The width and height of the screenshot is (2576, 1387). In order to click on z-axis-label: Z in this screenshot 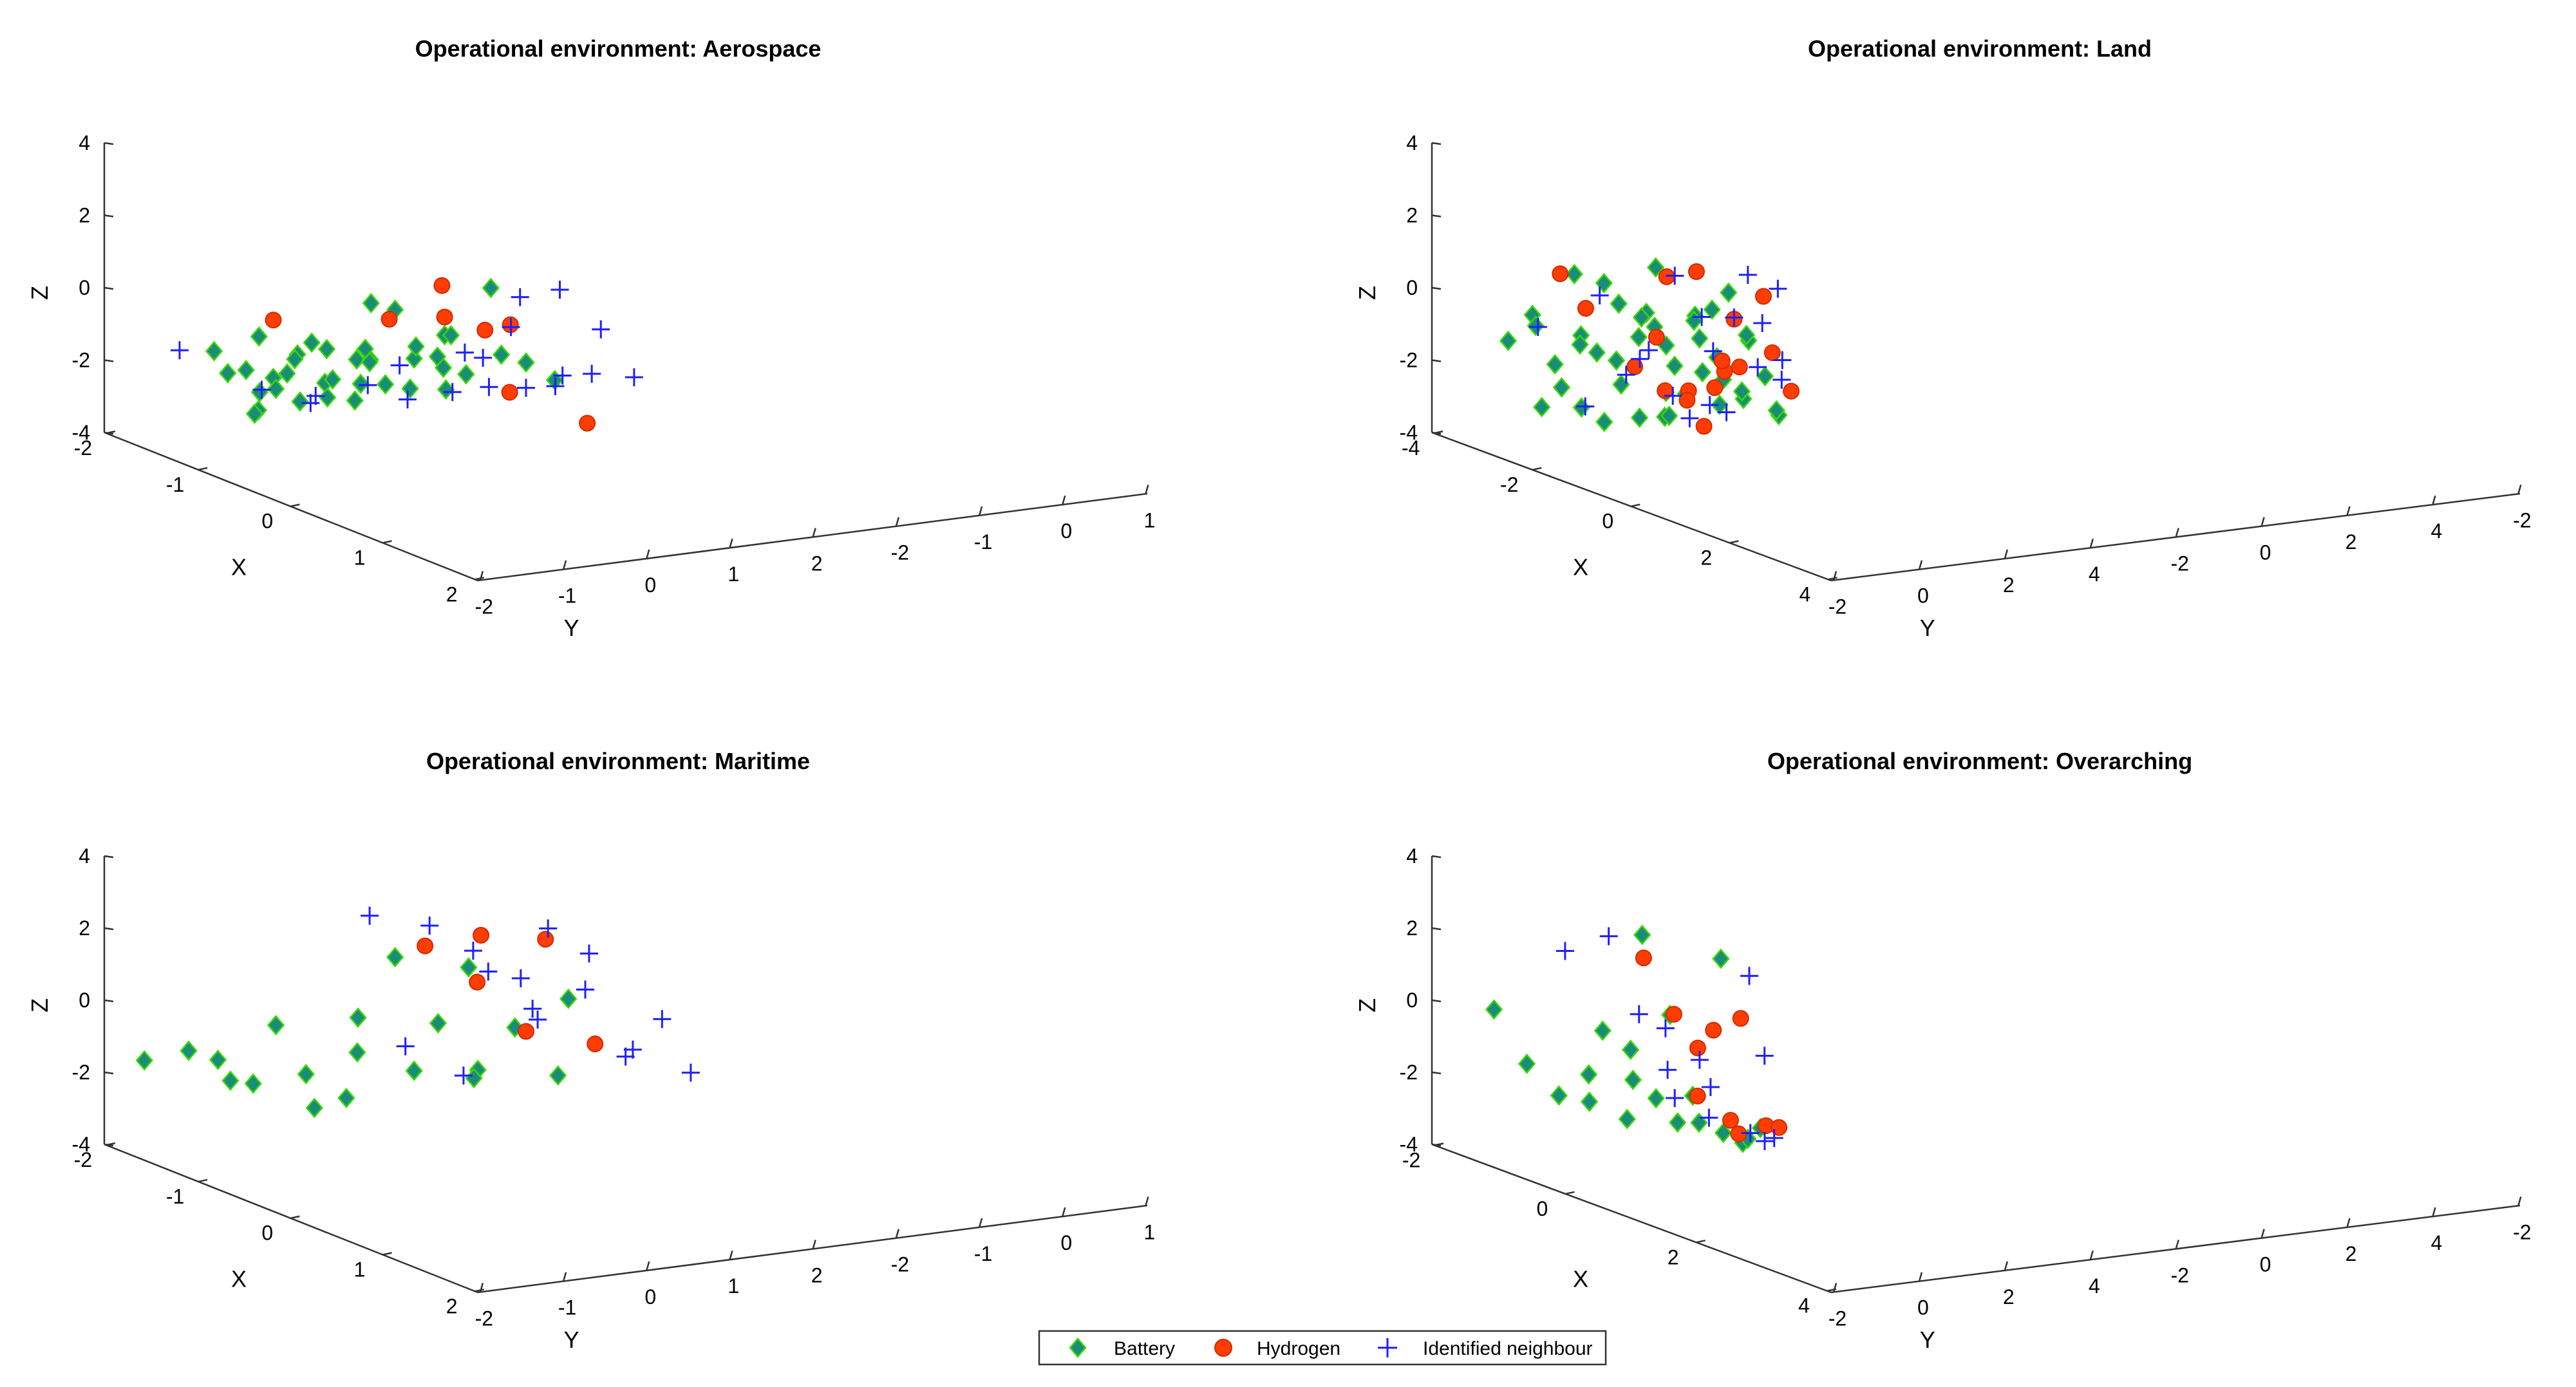, I will do `click(39, 293)`.